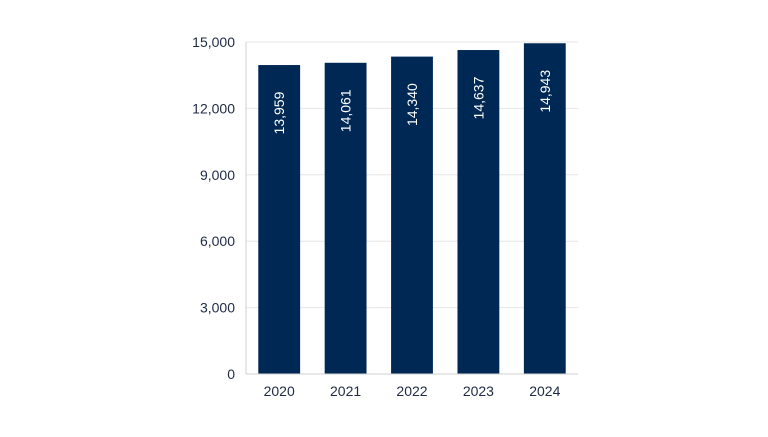 The height and width of the screenshot is (437, 768). What do you see at coordinates (544, 391) in the screenshot?
I see `x-tick-label: 2024` at bounding box center [544, 391].